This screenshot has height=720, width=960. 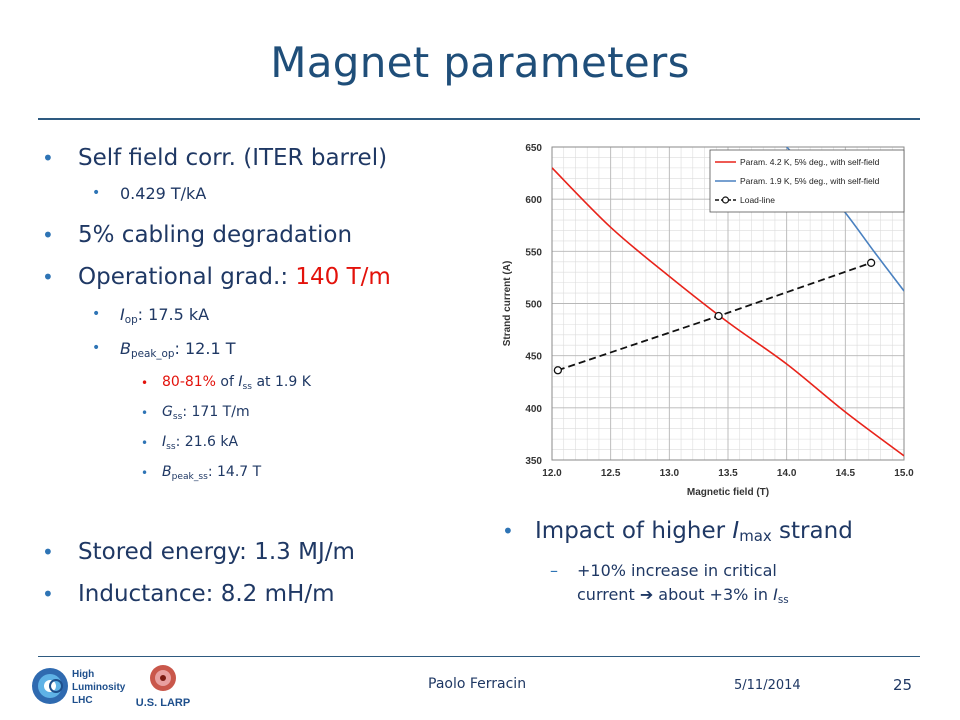 What do you see at coordinates (164, 442) in the screenshot?
I see `iss-symbol: I` at bounding box center [164, 442].